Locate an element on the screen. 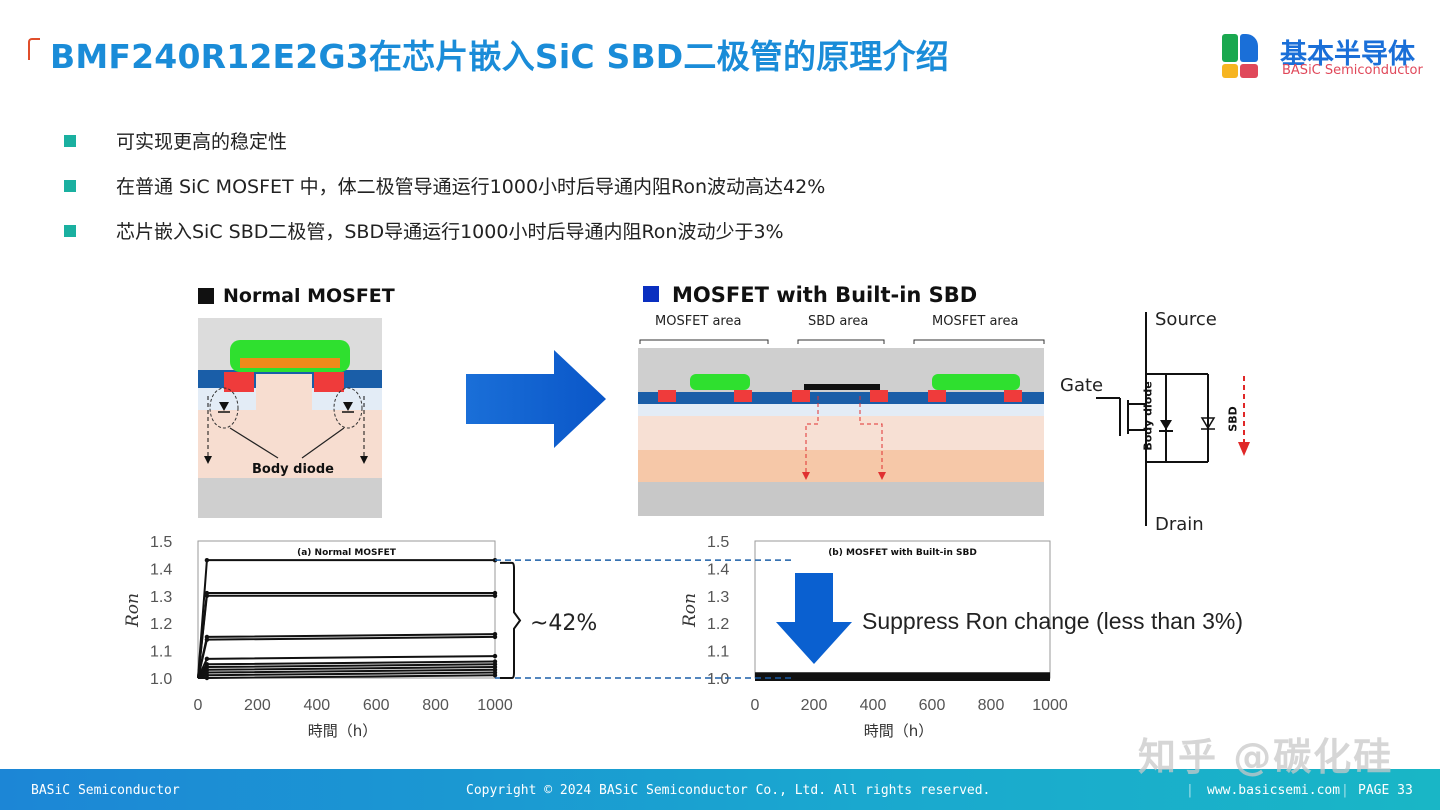  chart-frame is located at coordinates (346, 609).